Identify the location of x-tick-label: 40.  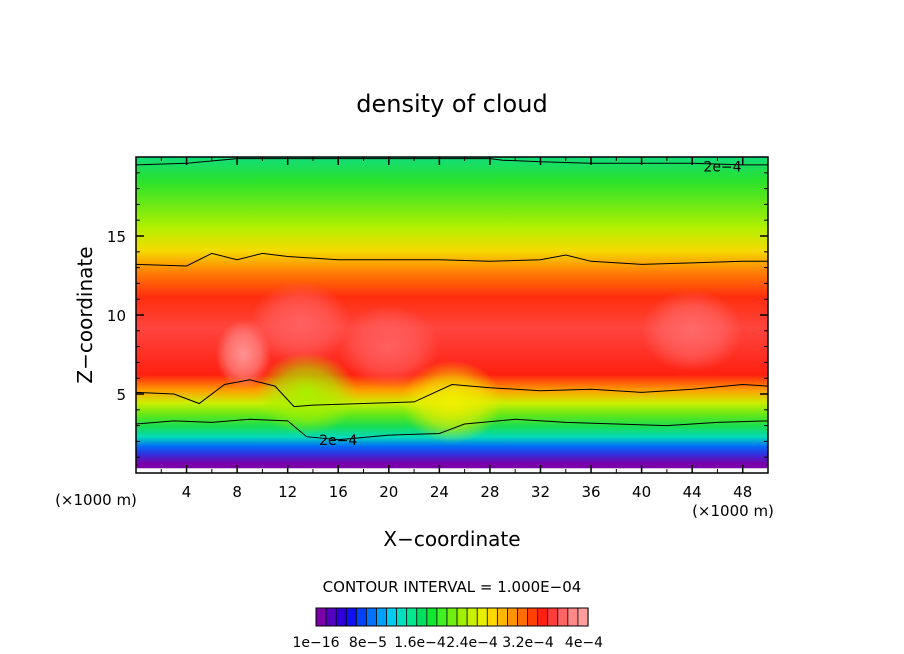
(641, 492).